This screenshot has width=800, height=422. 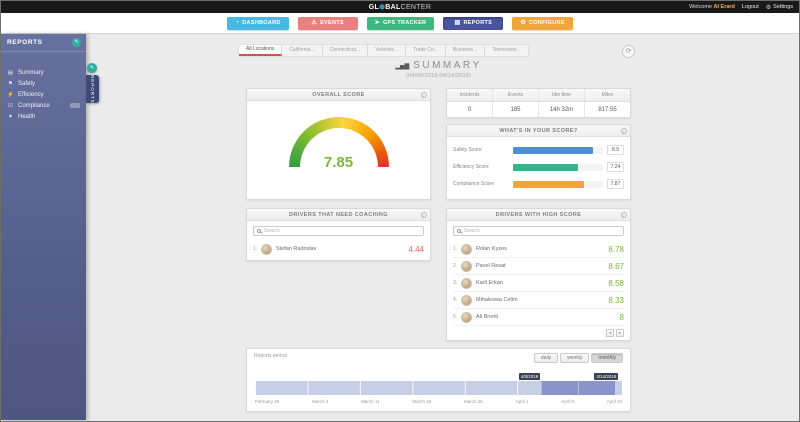 I want to click on nav-dashboard-button: ◔ DASHBOARD, so click(x=258, y=23).